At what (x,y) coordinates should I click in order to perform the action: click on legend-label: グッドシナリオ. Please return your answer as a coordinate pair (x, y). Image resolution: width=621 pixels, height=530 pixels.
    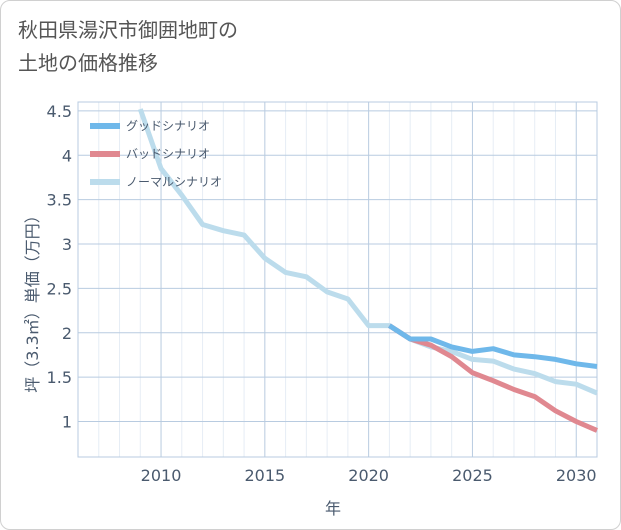
    Looking at the image, I should click on (168, 126).